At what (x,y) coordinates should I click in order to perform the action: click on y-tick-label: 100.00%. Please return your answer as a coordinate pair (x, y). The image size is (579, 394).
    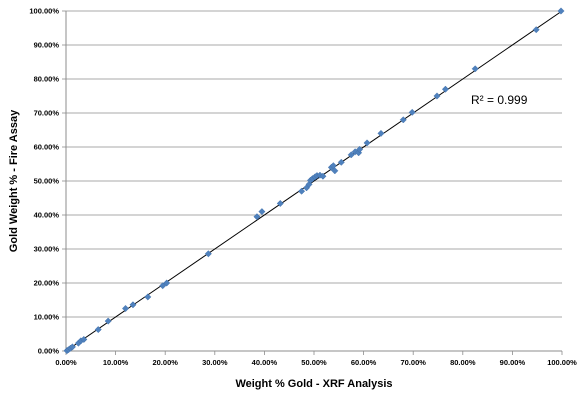
    Looking at the image, I should click on (44, 11).